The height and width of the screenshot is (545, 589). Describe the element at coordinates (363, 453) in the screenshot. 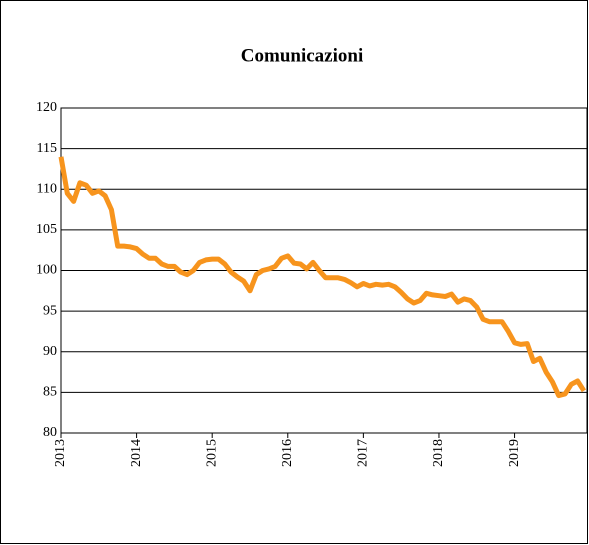

I see `x-tick-label: 2017` at that location.